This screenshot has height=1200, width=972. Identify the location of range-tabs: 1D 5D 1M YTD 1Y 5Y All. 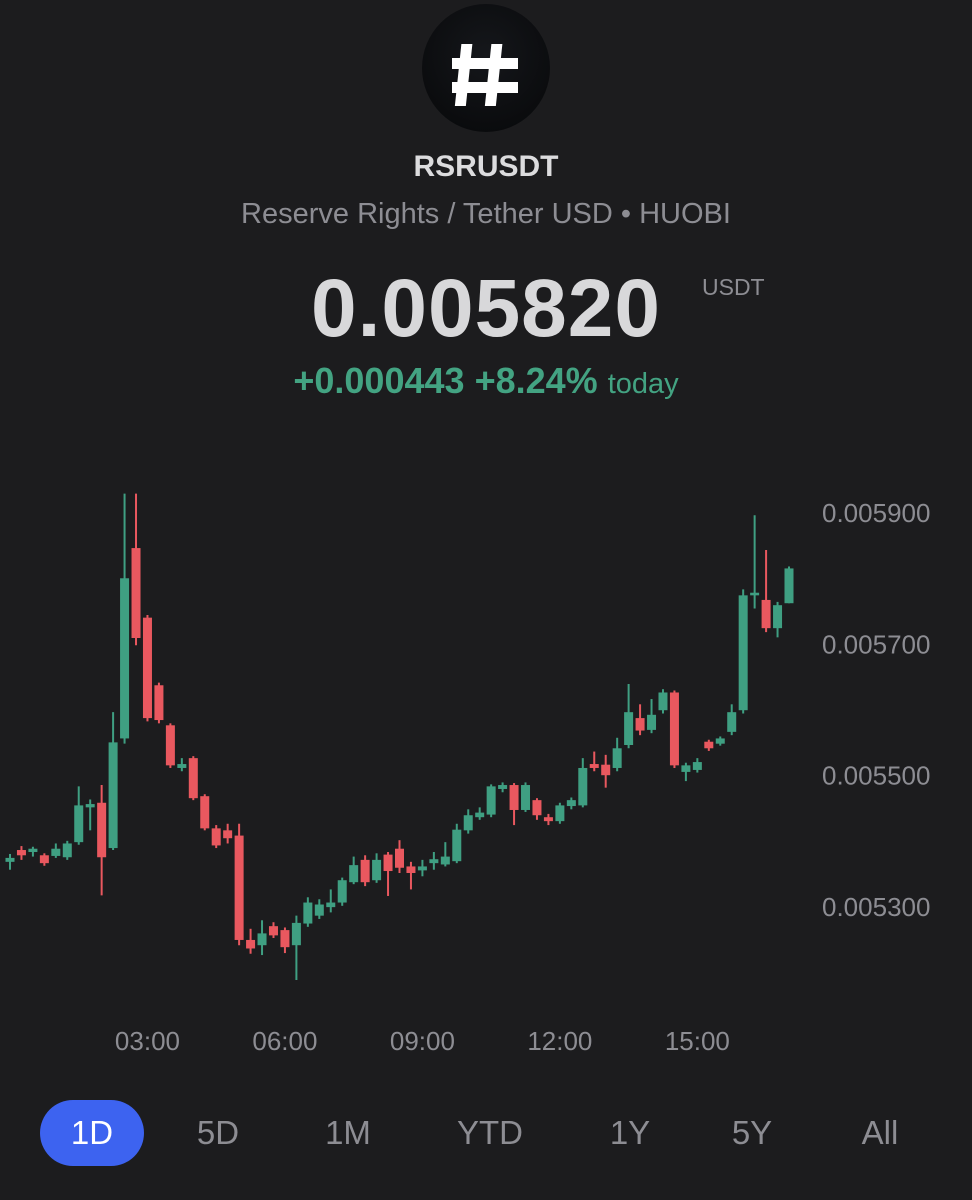
(486, 1133).